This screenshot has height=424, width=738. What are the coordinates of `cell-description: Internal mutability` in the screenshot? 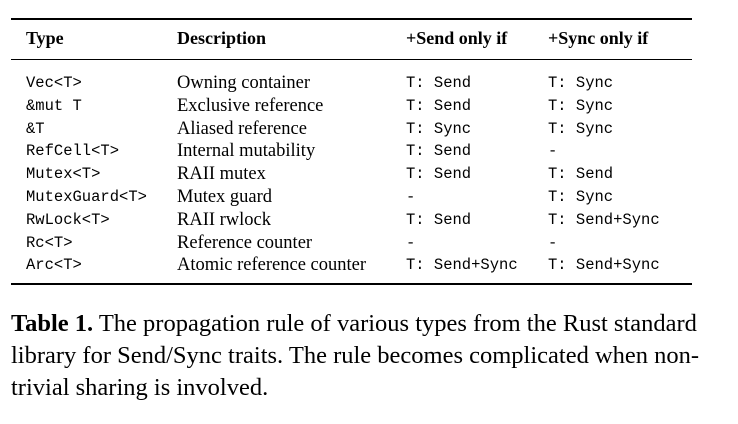 It's located at (246, 151).